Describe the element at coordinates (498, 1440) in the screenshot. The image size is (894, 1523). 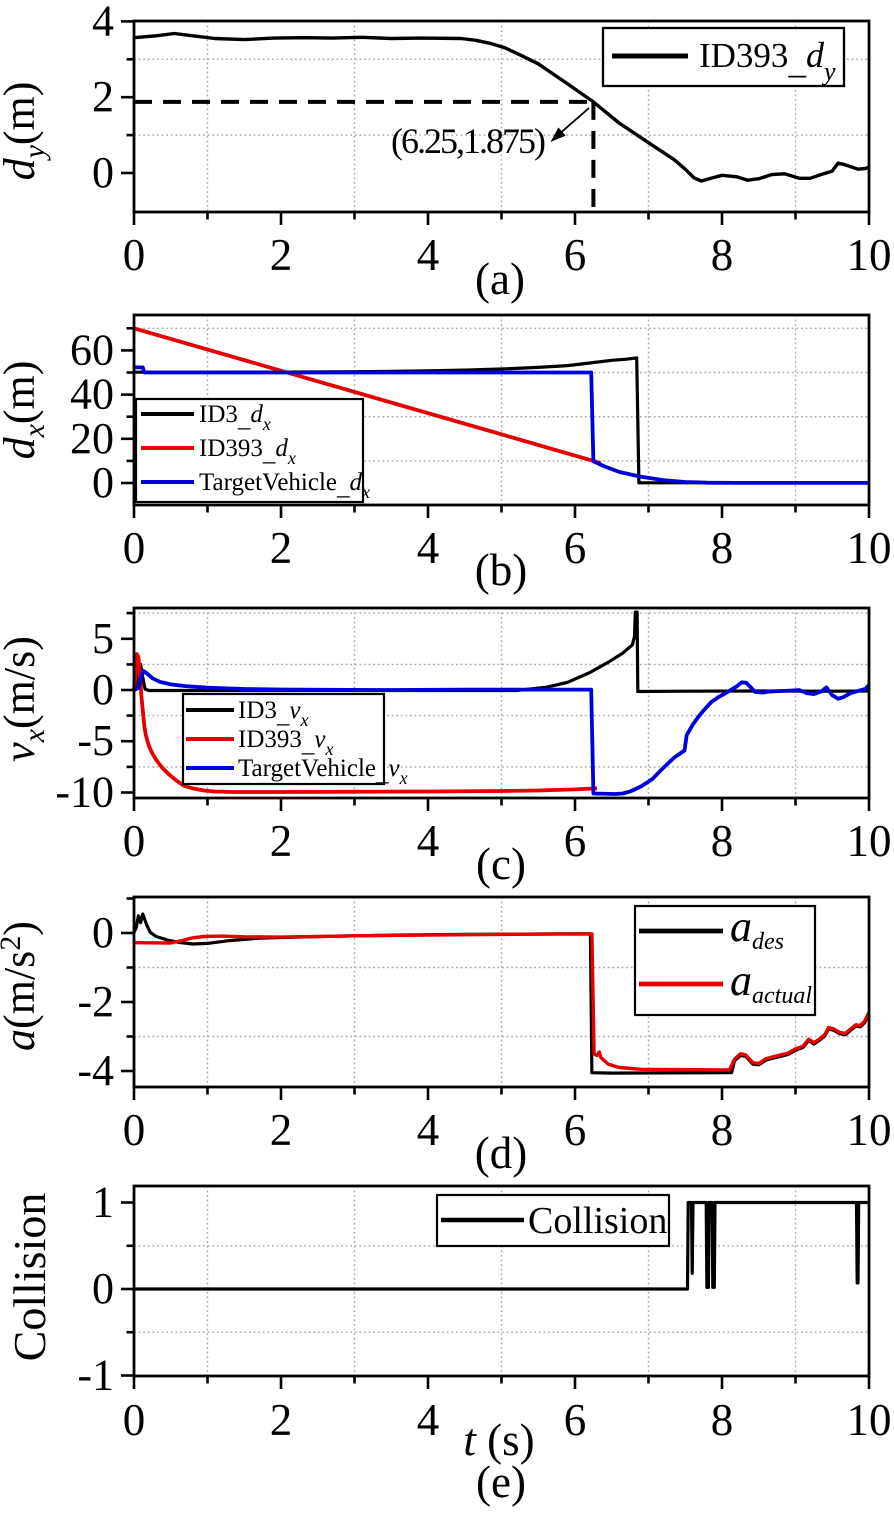
I see `svg-text: t (s)` at that location.